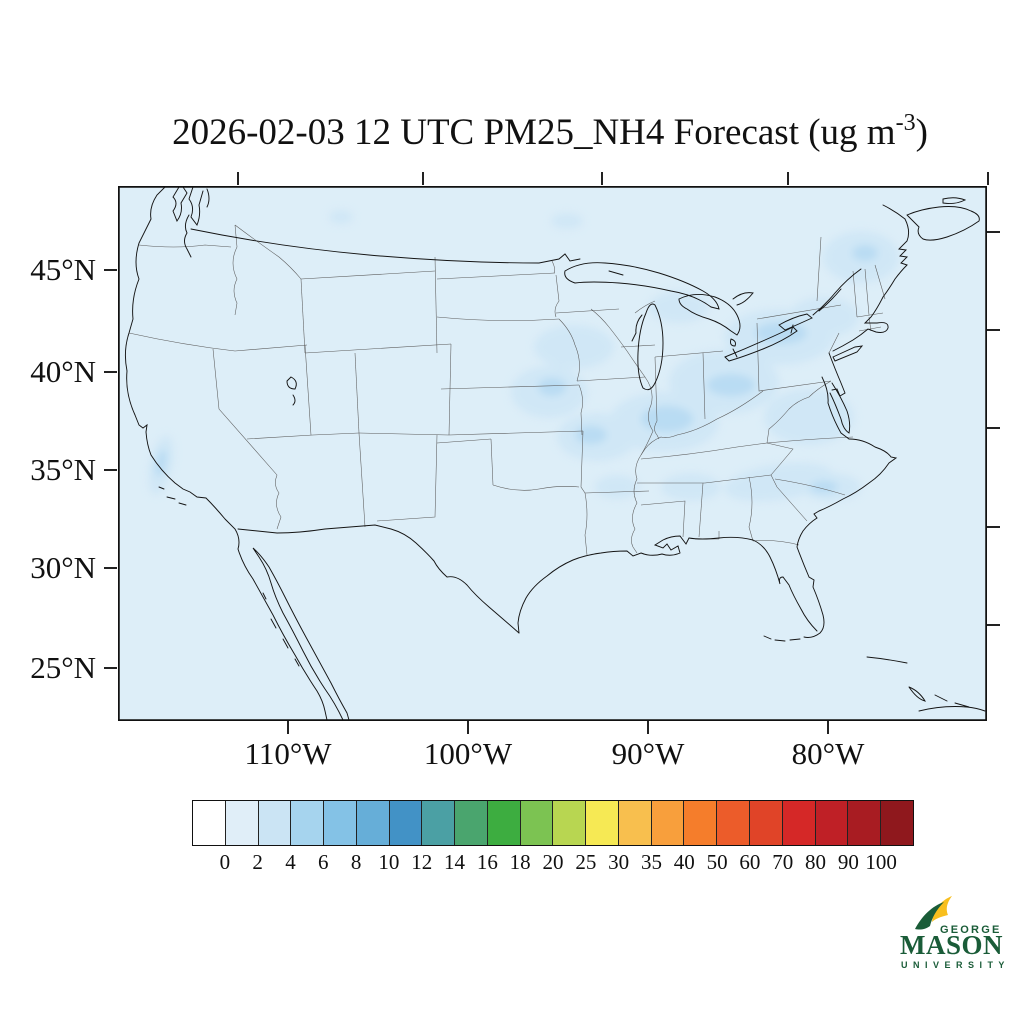  Describe the element at coordinates (942, 909) in the screenshot. I see `logo-flame-gold-icon` at that location.